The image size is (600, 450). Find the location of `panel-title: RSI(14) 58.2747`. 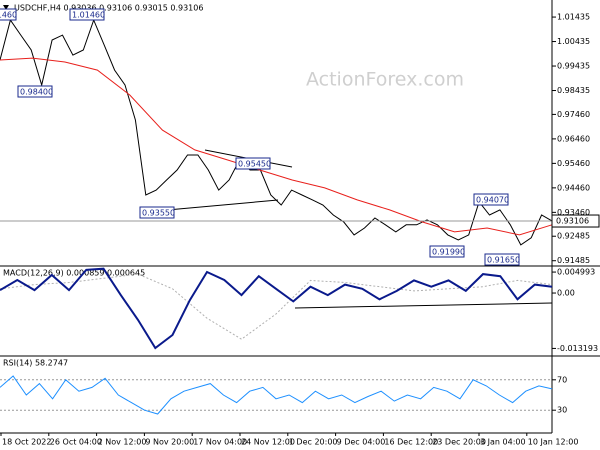

panel-title: RSI(14) 58.2747 is located at coordinates (35, 363).